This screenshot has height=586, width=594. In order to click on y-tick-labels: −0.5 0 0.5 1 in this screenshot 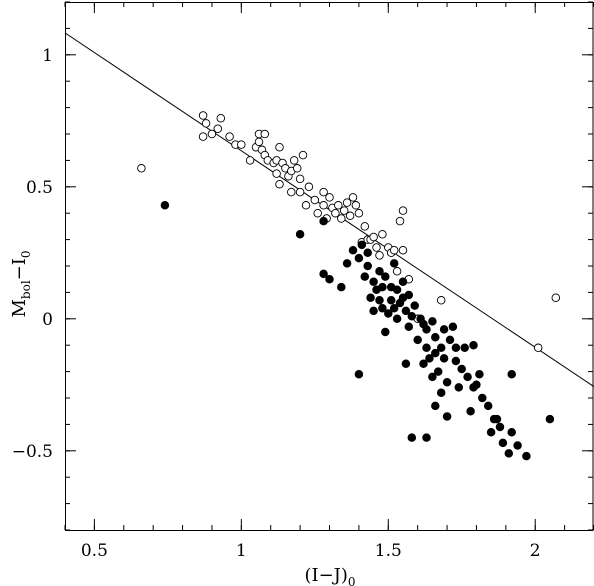, I will do `click(32, 254)`.